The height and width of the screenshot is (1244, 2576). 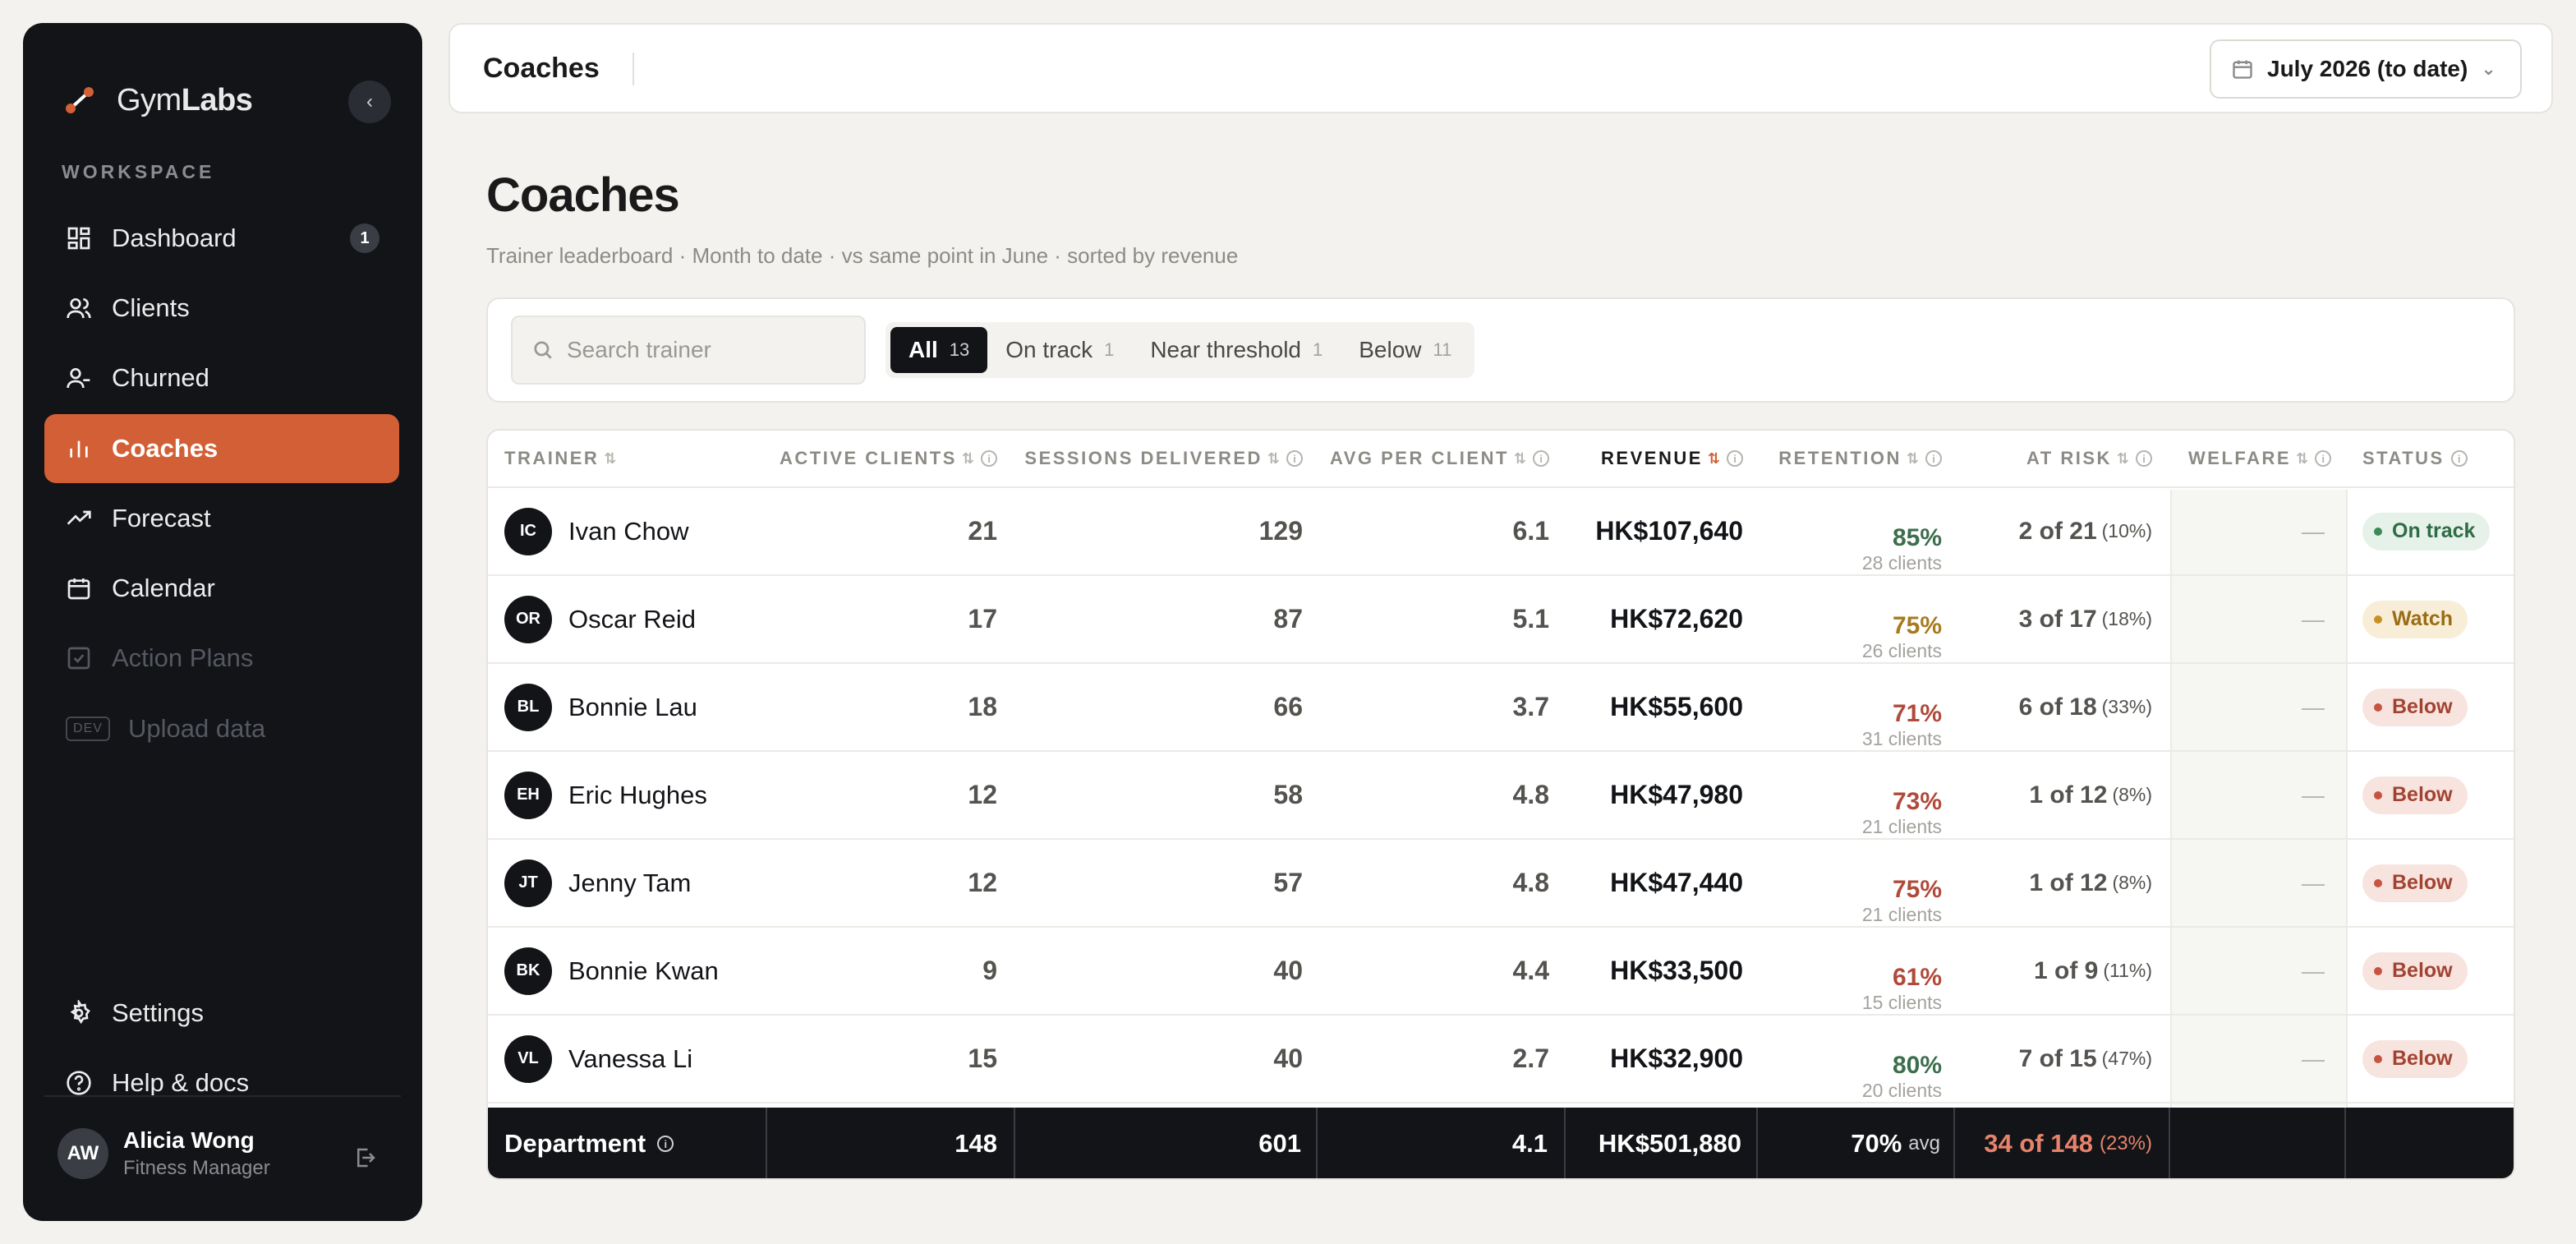 I want to click on search-box, so click(x=689, y=350).